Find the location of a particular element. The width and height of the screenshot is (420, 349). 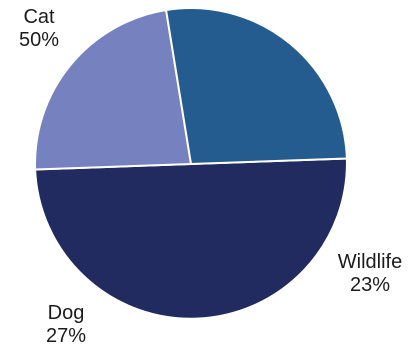

slice-label-wildlife: Wildlife is located at coordinates (370, 262).